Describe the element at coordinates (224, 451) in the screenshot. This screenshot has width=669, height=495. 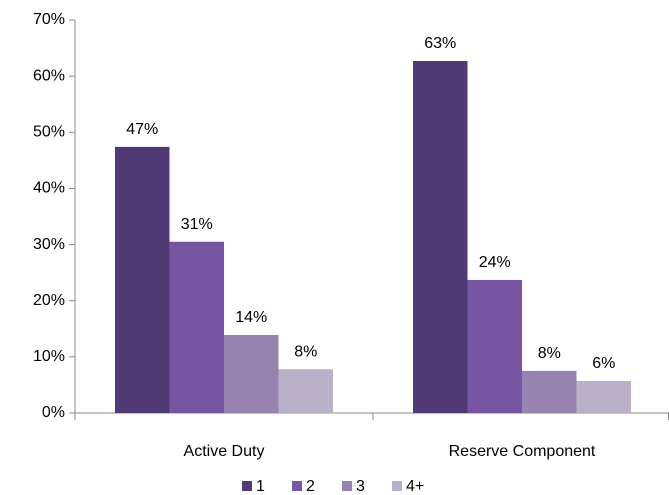
I see `x-tick-label: Active Duty` at that location.